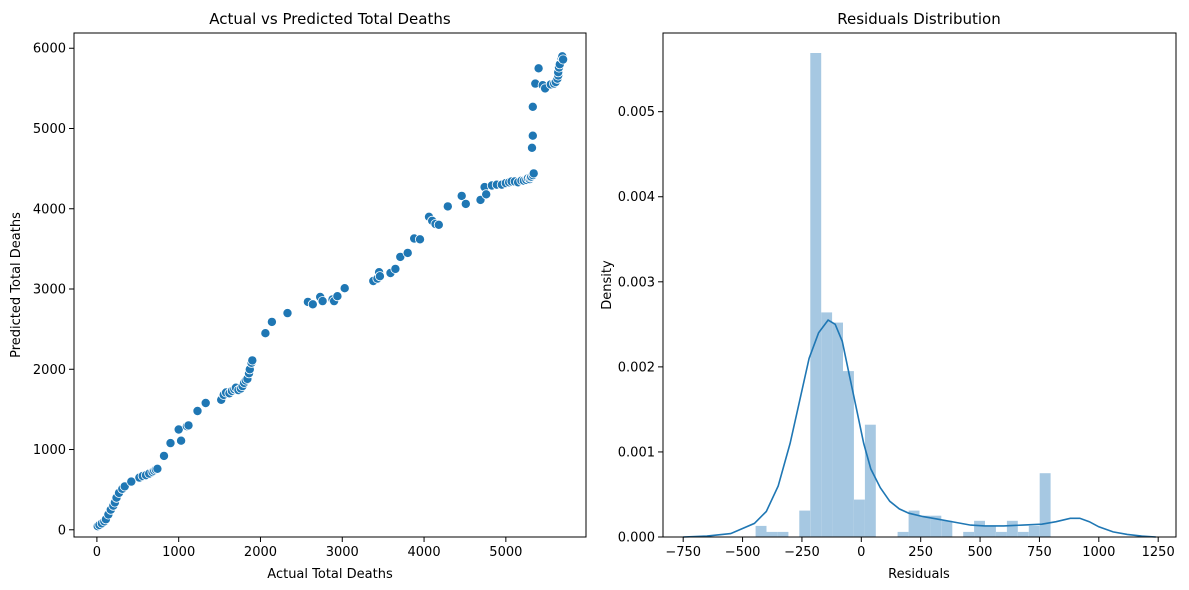 The width and height of the screenshot is (1189, 590). Describe the element at coordinates (636, 282) in the screenshot. I see `residuals-y-tick-label-3: 0.003` at that location.